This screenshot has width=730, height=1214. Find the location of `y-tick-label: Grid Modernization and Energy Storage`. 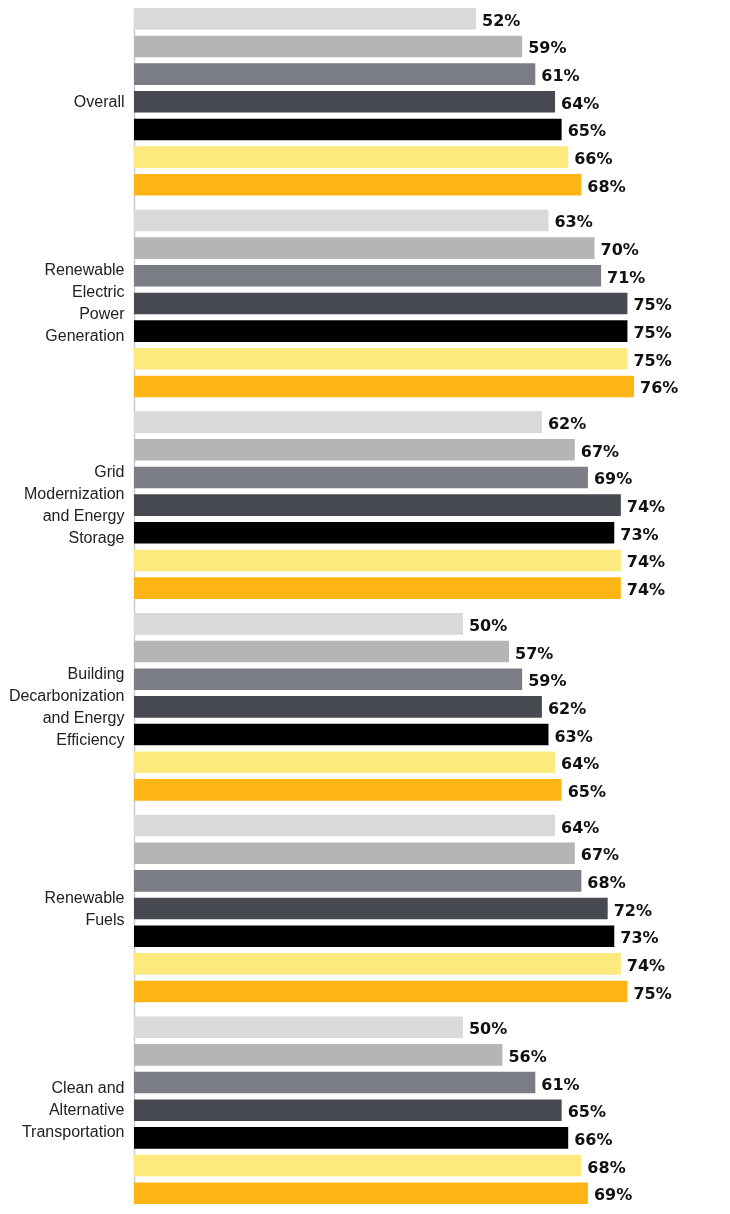

y-tick-label: Grid Modernization and Energy Storage is located at coordinates (74, 505).